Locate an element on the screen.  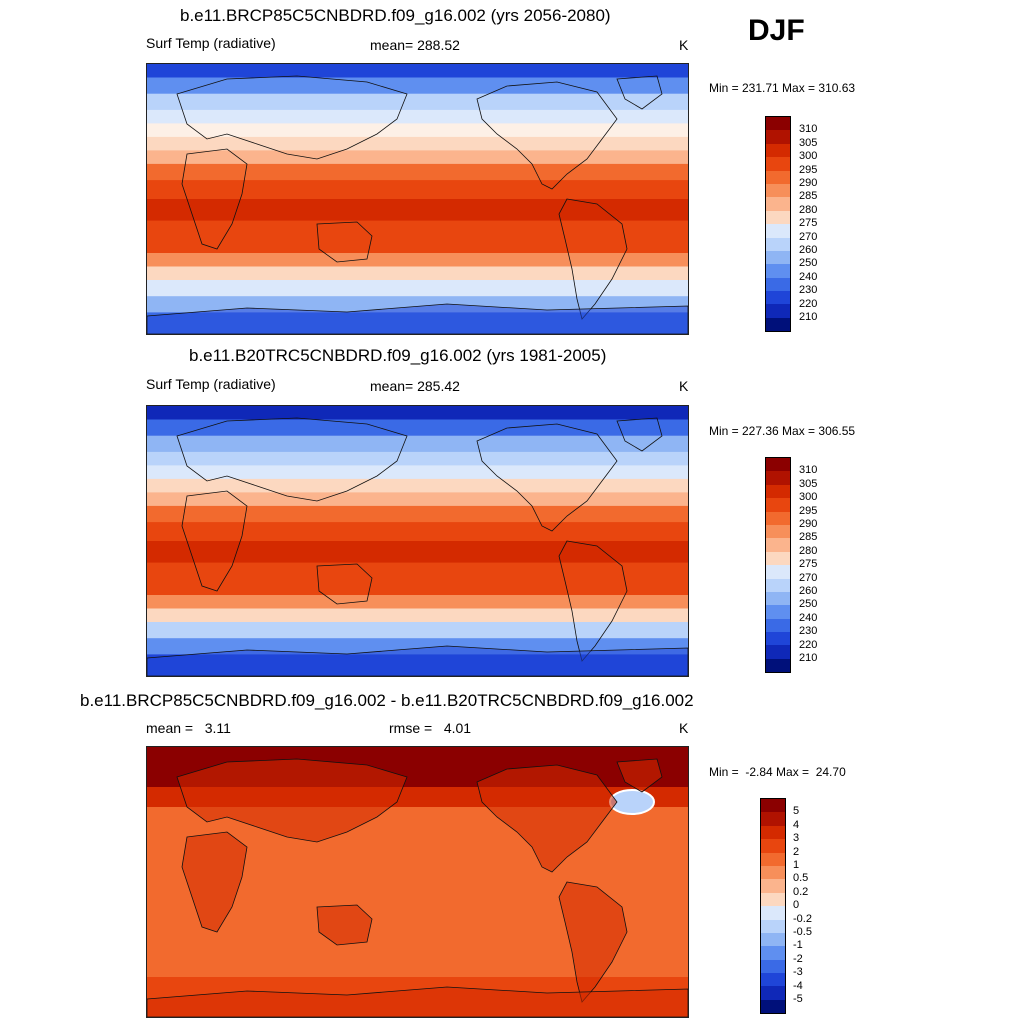
colorbar-tick-label: 260 is located at coordinates (808, 250).